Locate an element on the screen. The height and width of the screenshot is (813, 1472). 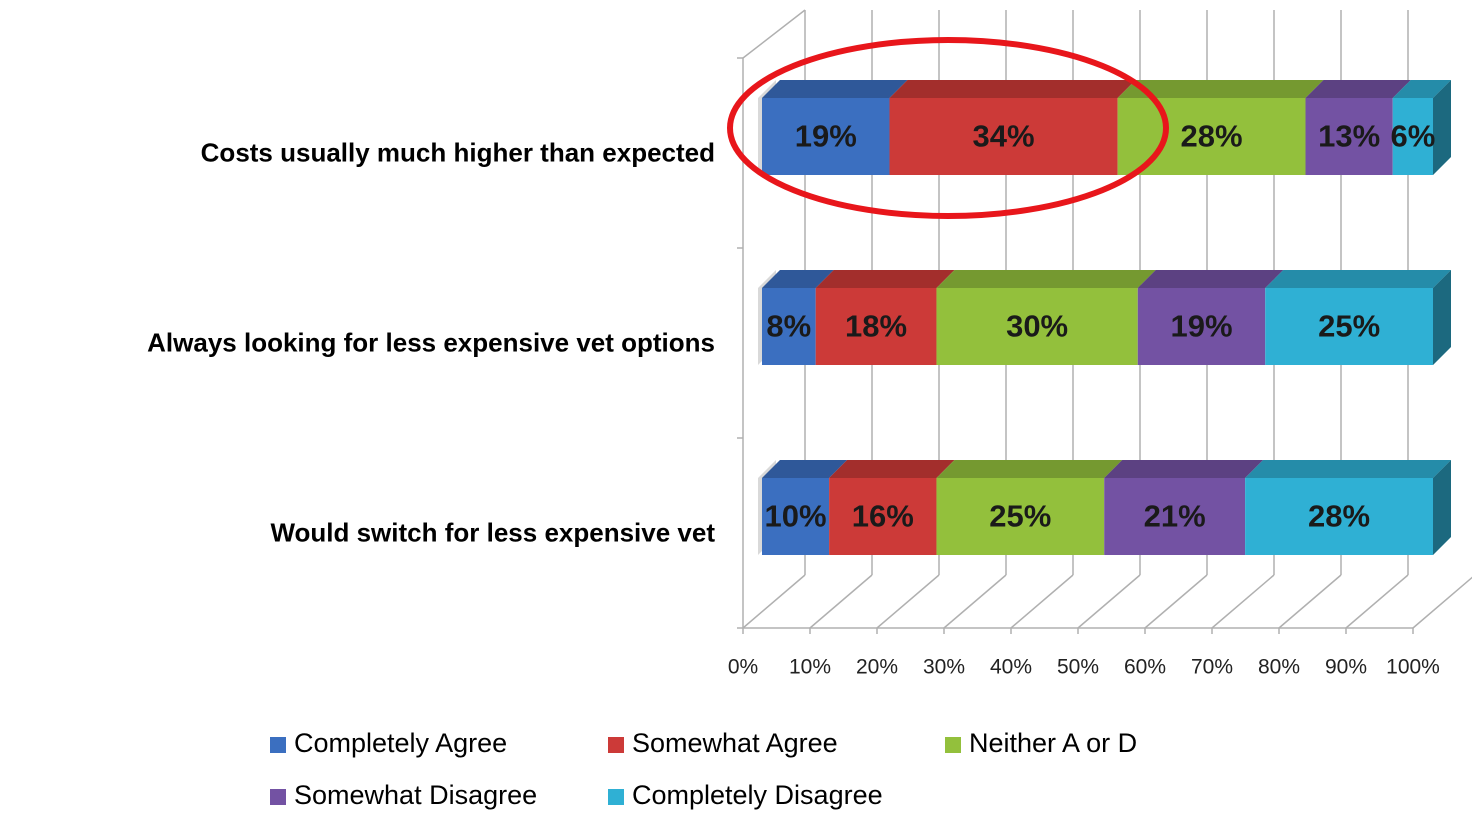
category-label: Costs usually much higher than expected is located at coordinates (458, 152).